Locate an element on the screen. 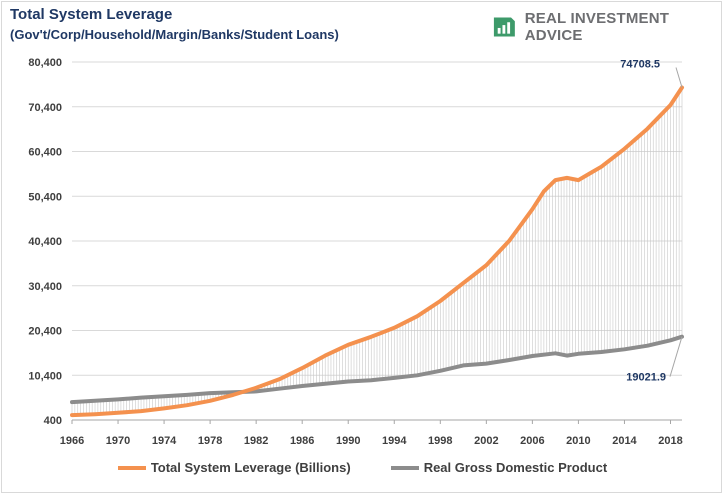 Image resolution: width=723 pixels, height=495 pixels. y-tick-label: 10,400 is located at coordinates (45, 376).